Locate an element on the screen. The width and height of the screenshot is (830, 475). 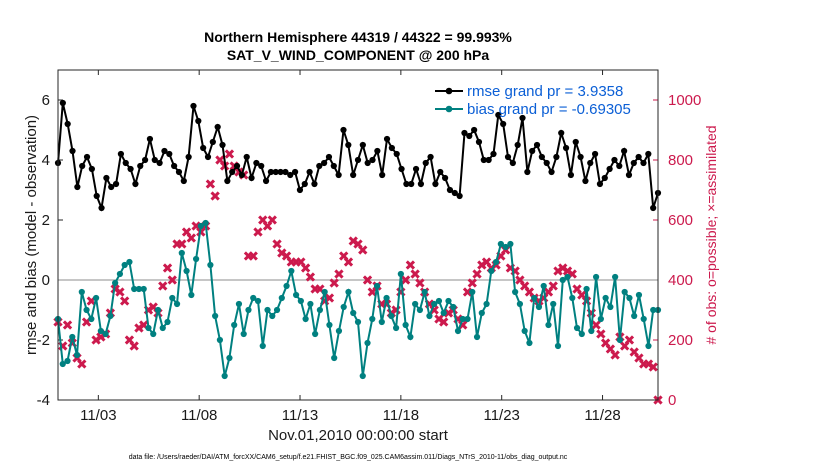
y-tick-label: -4 is located at coordinates (43, 400).